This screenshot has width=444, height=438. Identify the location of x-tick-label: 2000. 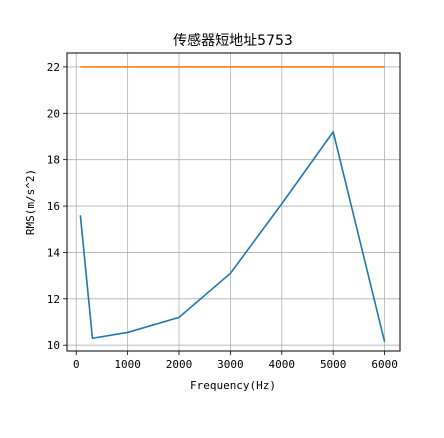
(179, 364).